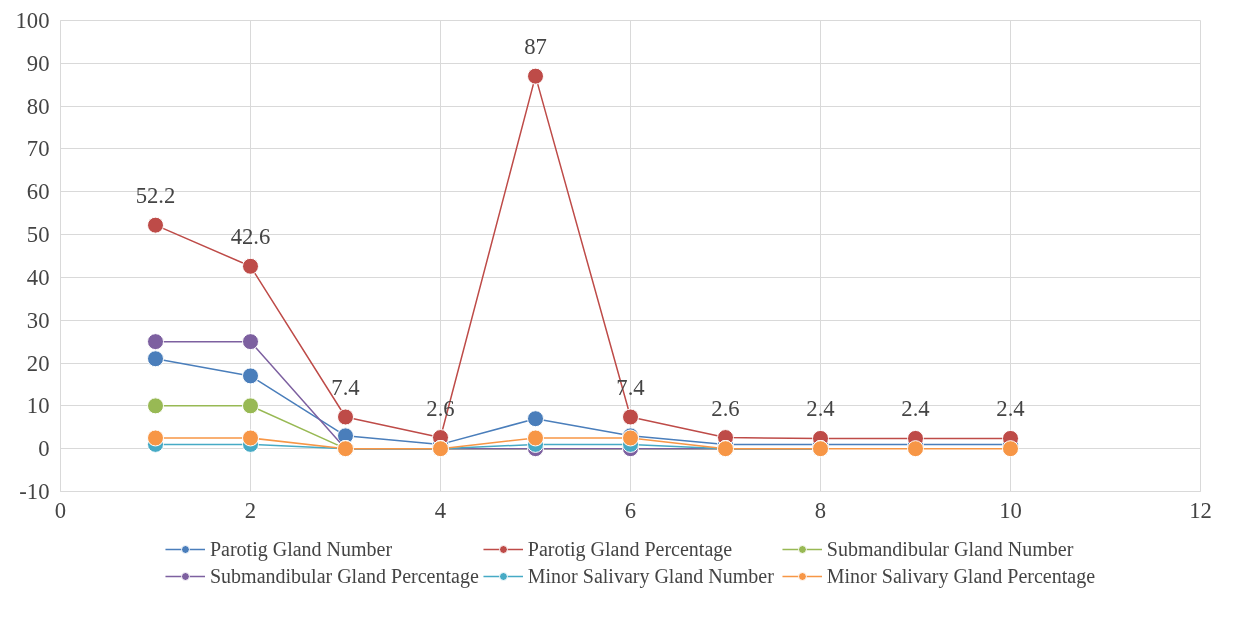  I want to click on legend-label: Submandibular Gland Number, so click(950, 549).